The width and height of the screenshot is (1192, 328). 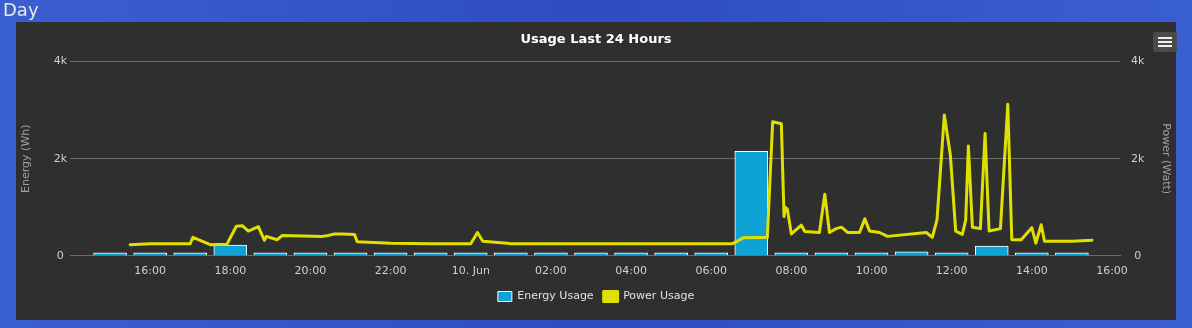 I want to click on x-tick-label: 10:00, so click(x=871, y=271).